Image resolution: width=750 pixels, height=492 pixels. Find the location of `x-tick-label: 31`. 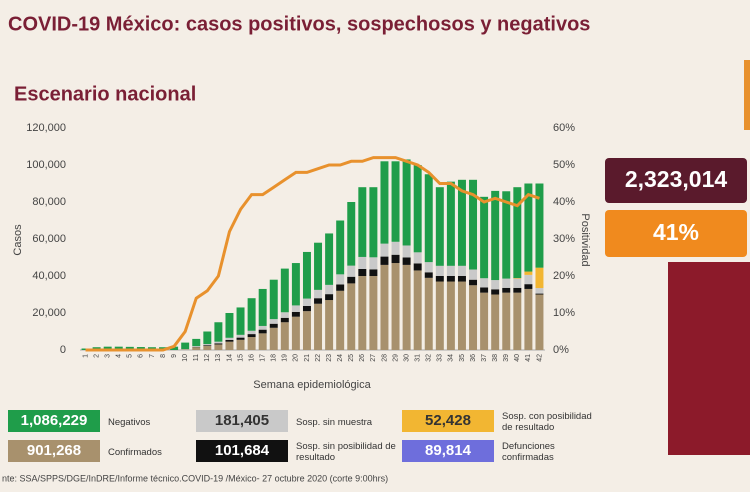

x-tick-label: 31 is located at coordinates (418, 358).